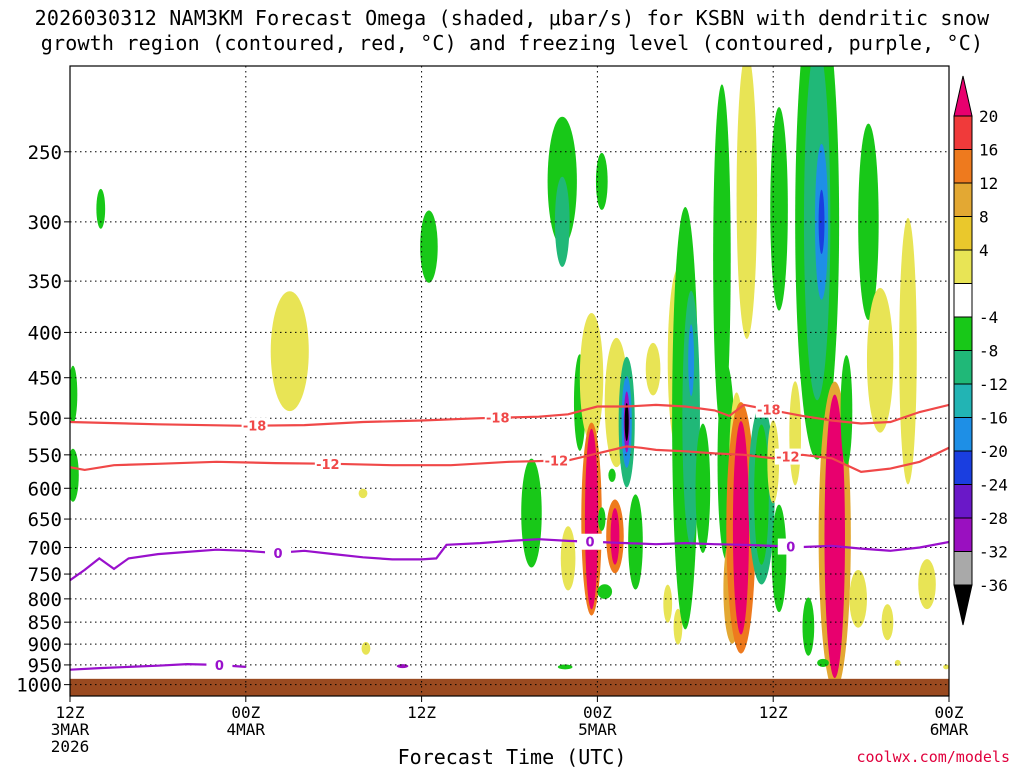  What do you see at coordinates (512, 757) in the screenshot?
I see `x-axis-title: Forecast Time (UTC)` at bounding box center [512, 757].